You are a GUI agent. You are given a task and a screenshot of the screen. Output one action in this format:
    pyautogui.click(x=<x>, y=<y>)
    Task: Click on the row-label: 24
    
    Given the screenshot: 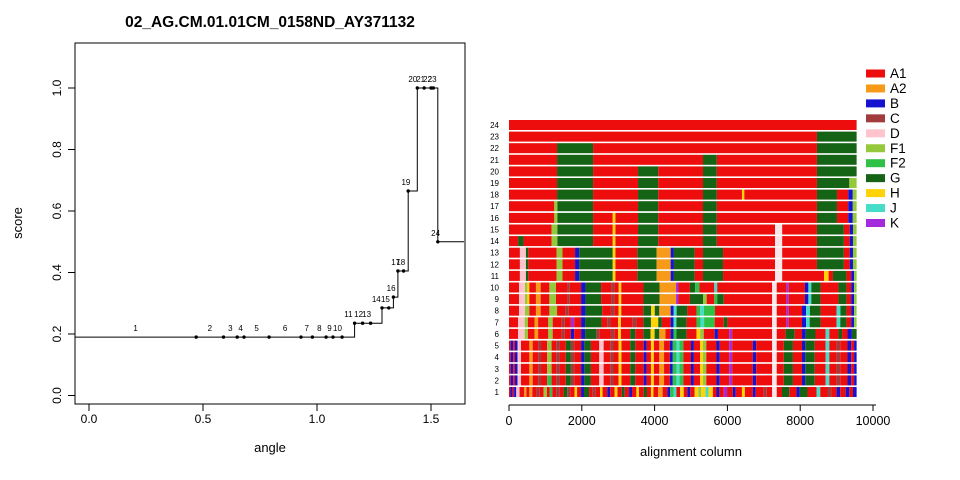 What is the action you would take?
    pyautogui.click(x=494, y=125)
    